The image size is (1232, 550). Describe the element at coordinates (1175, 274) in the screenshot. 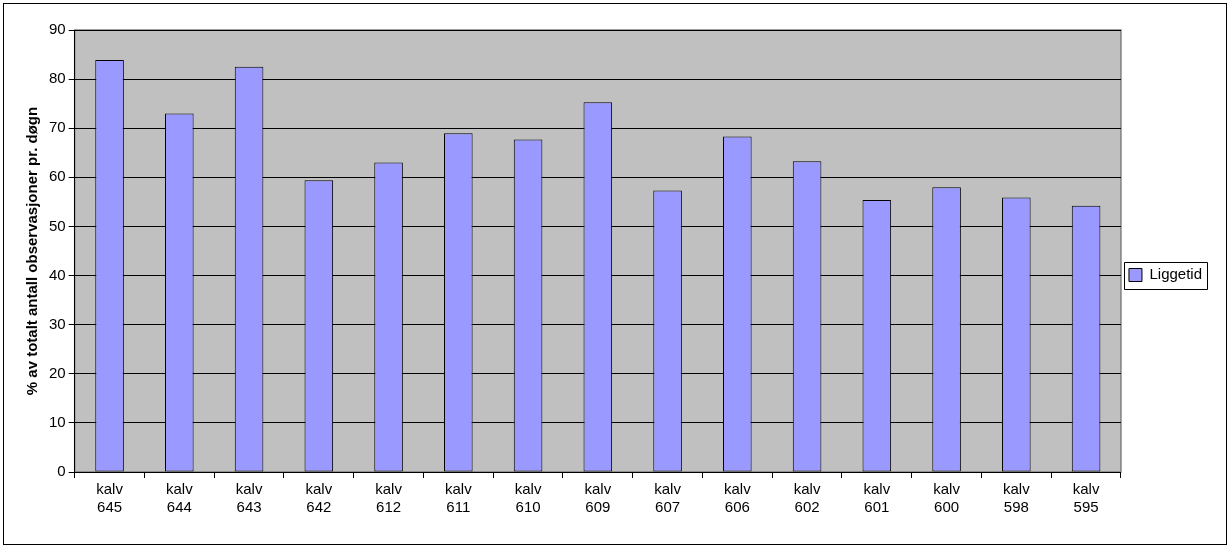

I see `legend-label: Liggetid` at that location.